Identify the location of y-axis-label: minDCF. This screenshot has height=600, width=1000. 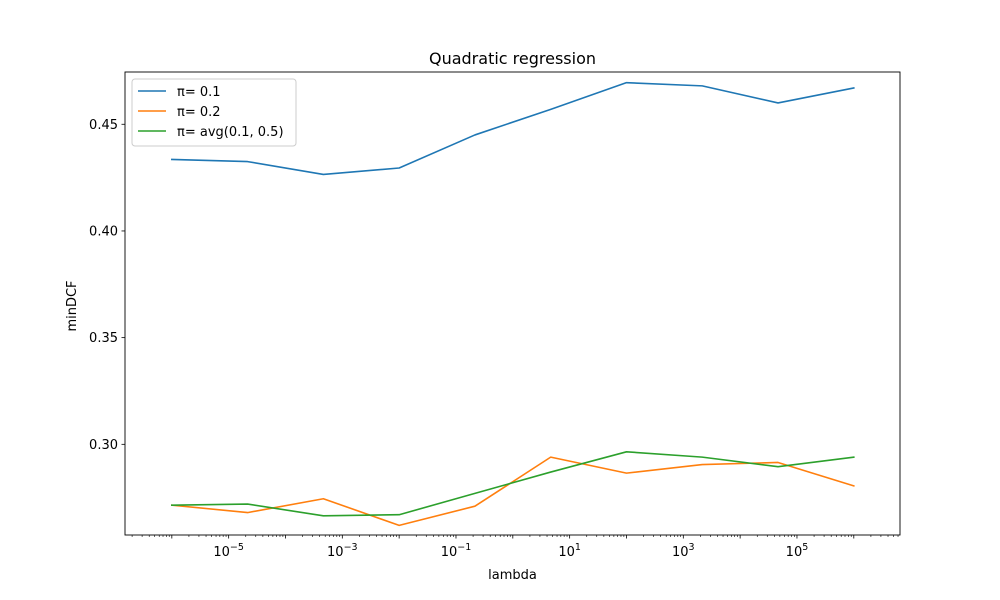
(72, 305).